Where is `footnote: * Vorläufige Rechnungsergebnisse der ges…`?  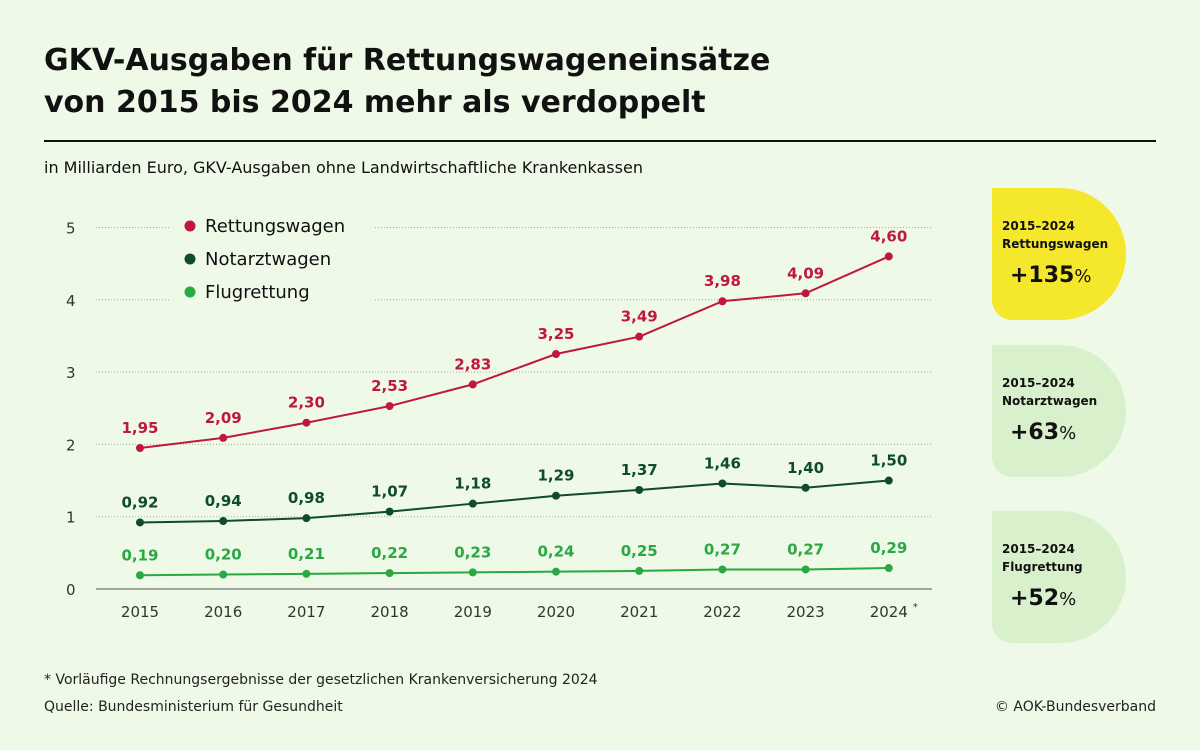
footnote: * Vorläufige Rechnungsergebnisse der ges… is located at coordinates (321, 680).